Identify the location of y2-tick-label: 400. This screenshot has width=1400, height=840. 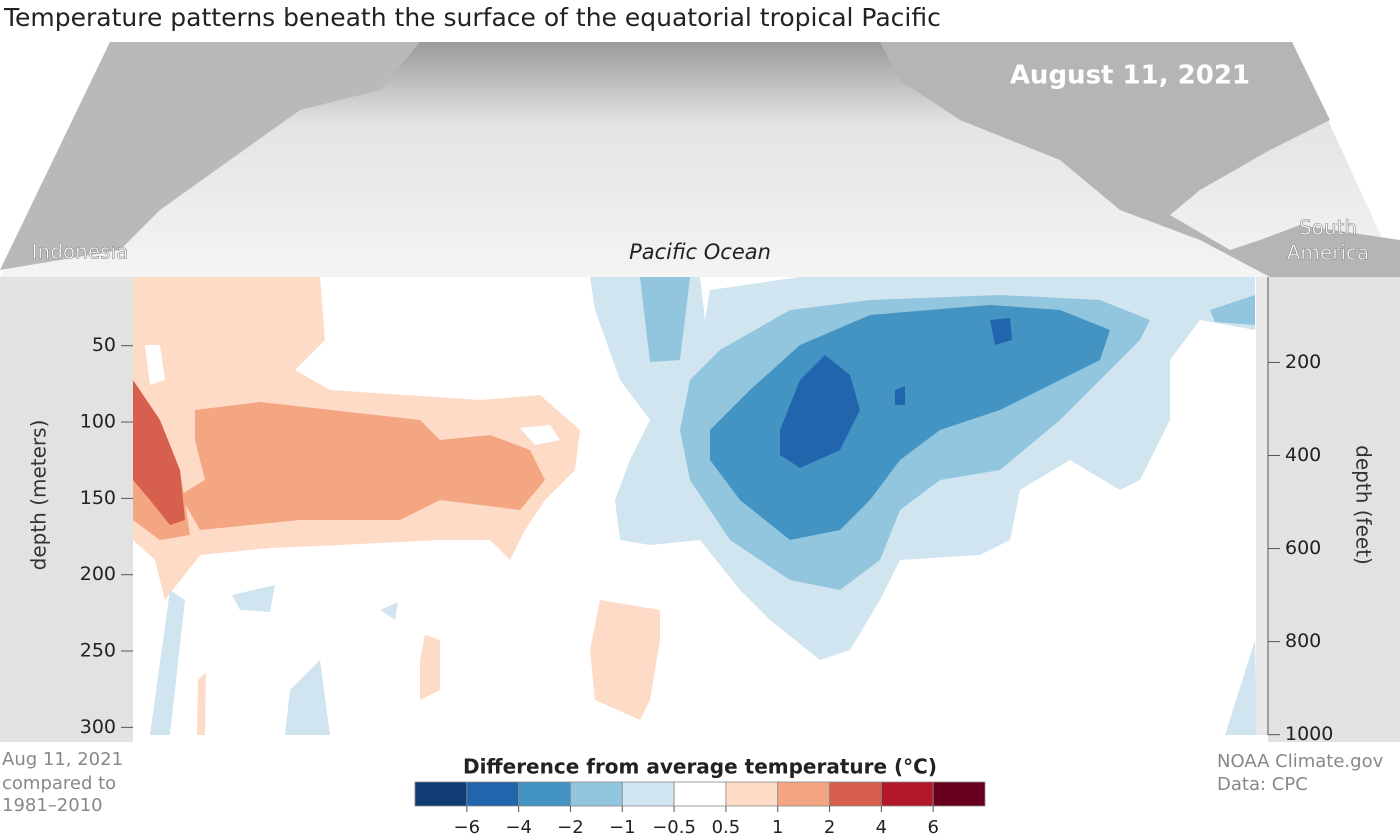
(1303, 455).